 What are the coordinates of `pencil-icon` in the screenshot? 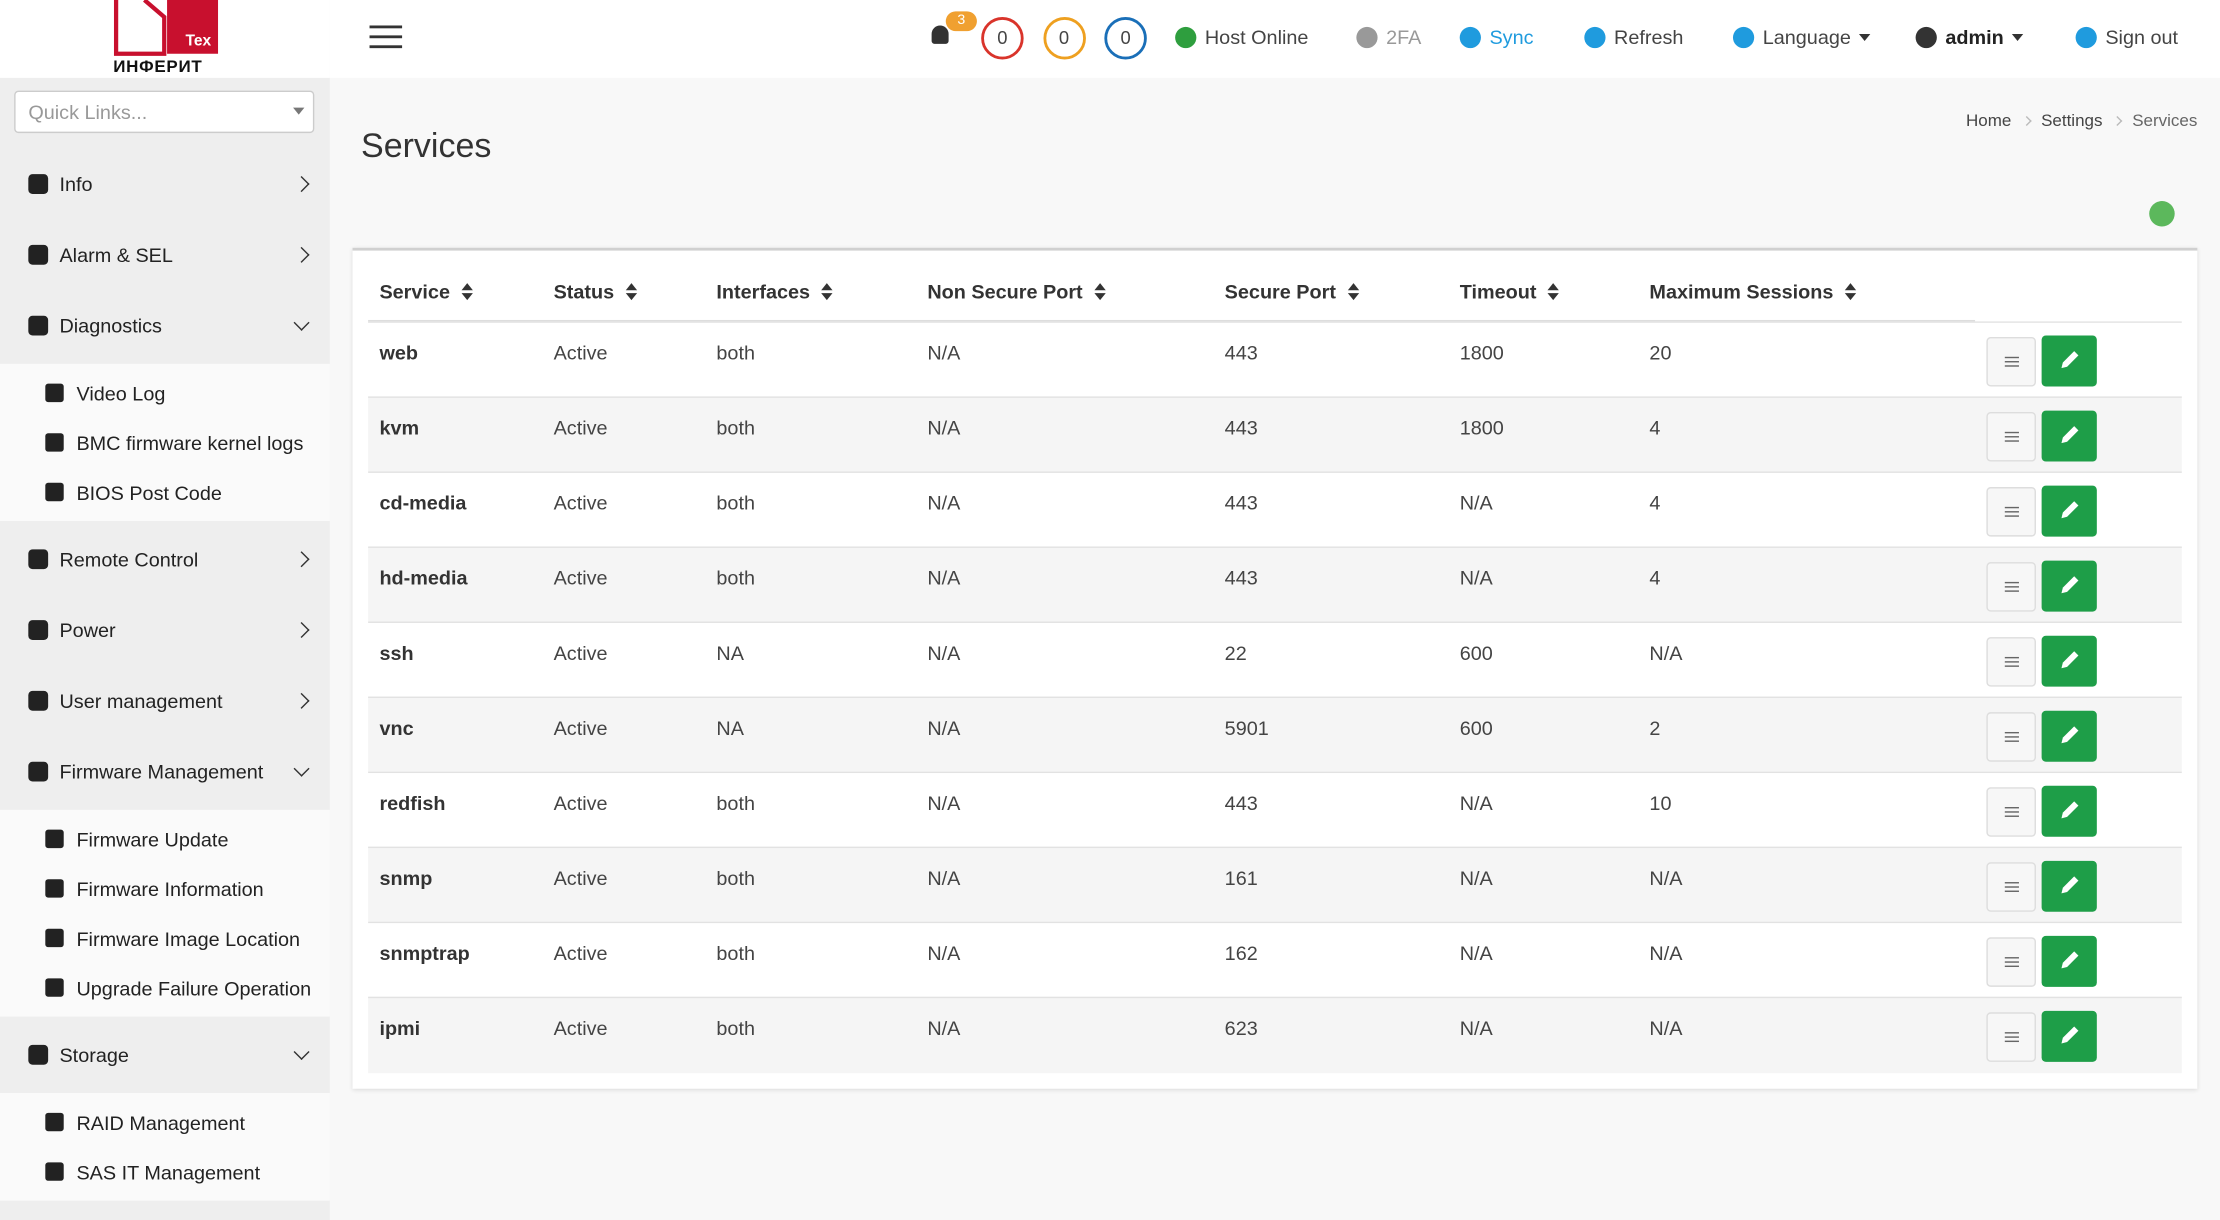 It's located at (2070, 360).